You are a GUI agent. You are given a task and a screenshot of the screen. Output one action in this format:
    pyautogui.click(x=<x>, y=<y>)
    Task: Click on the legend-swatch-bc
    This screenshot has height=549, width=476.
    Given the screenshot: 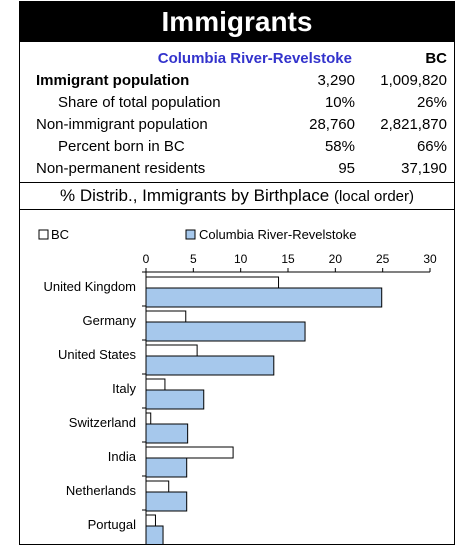 What is the action you would take?
    pyautogui.click(x=43, y=234)
    